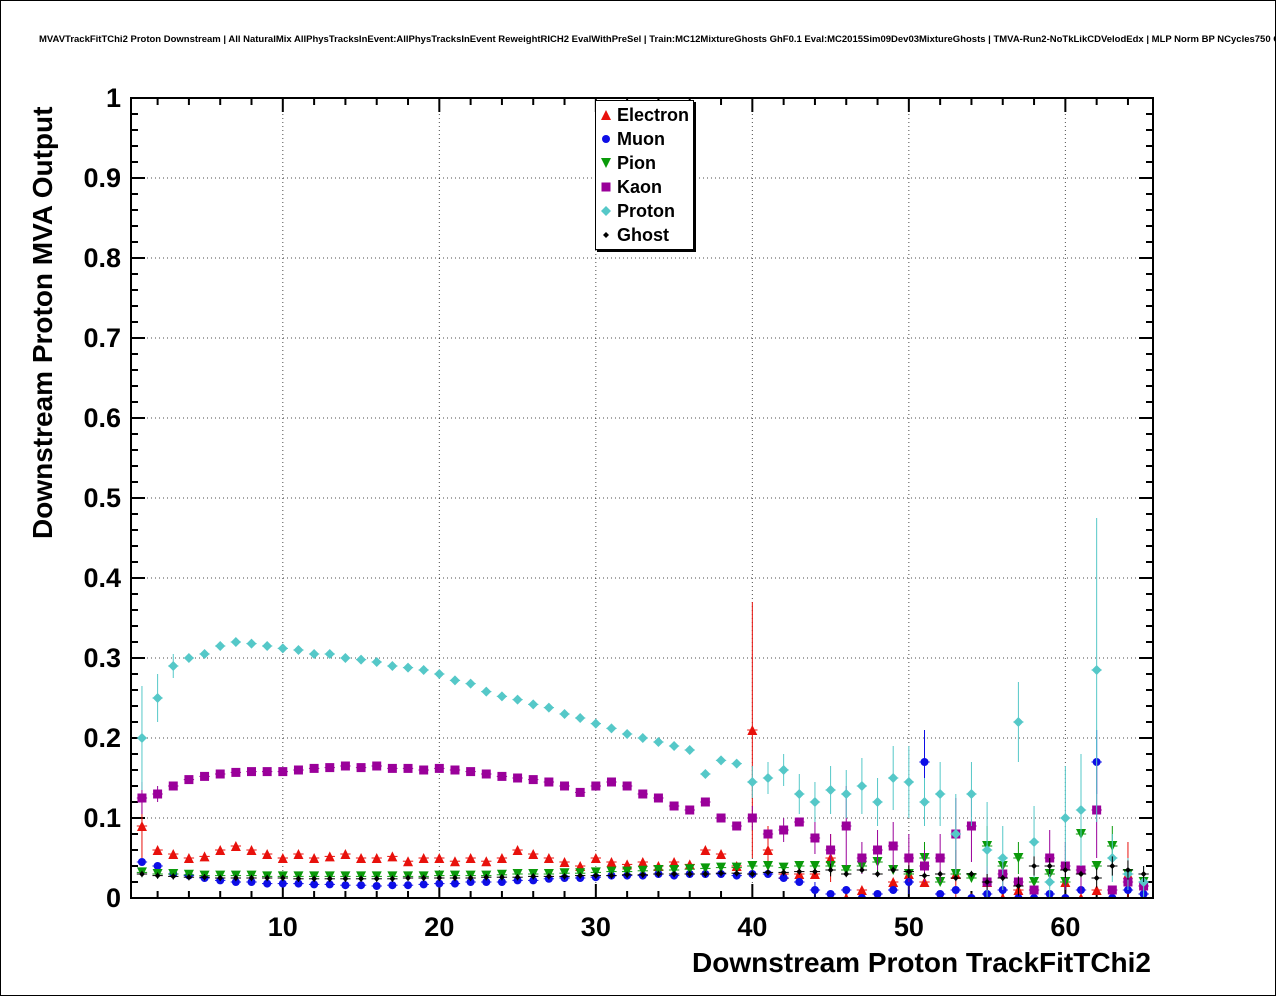 This screenshot has height=996, width=1276. I want to click on svg-text: 0.8, so click(102, 258).